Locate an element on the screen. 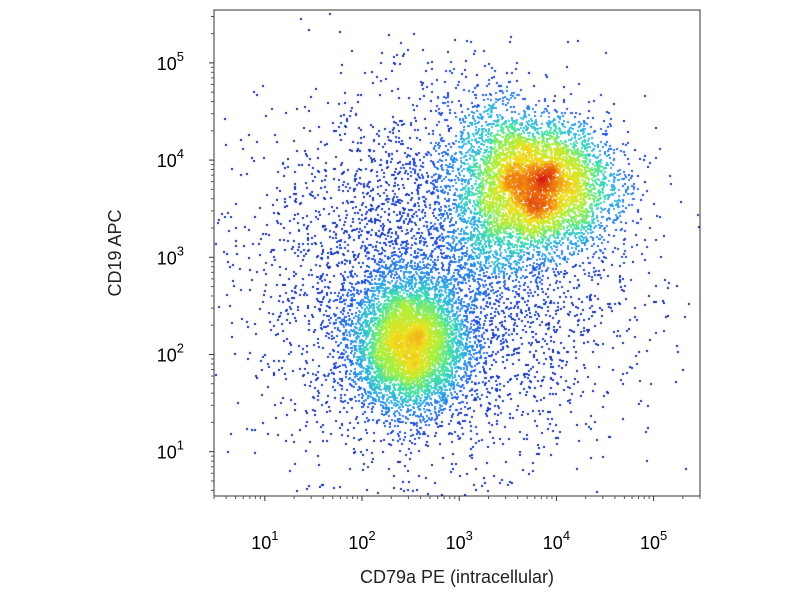  y-tick-label: 10³ is located at coordinates (170, 255).